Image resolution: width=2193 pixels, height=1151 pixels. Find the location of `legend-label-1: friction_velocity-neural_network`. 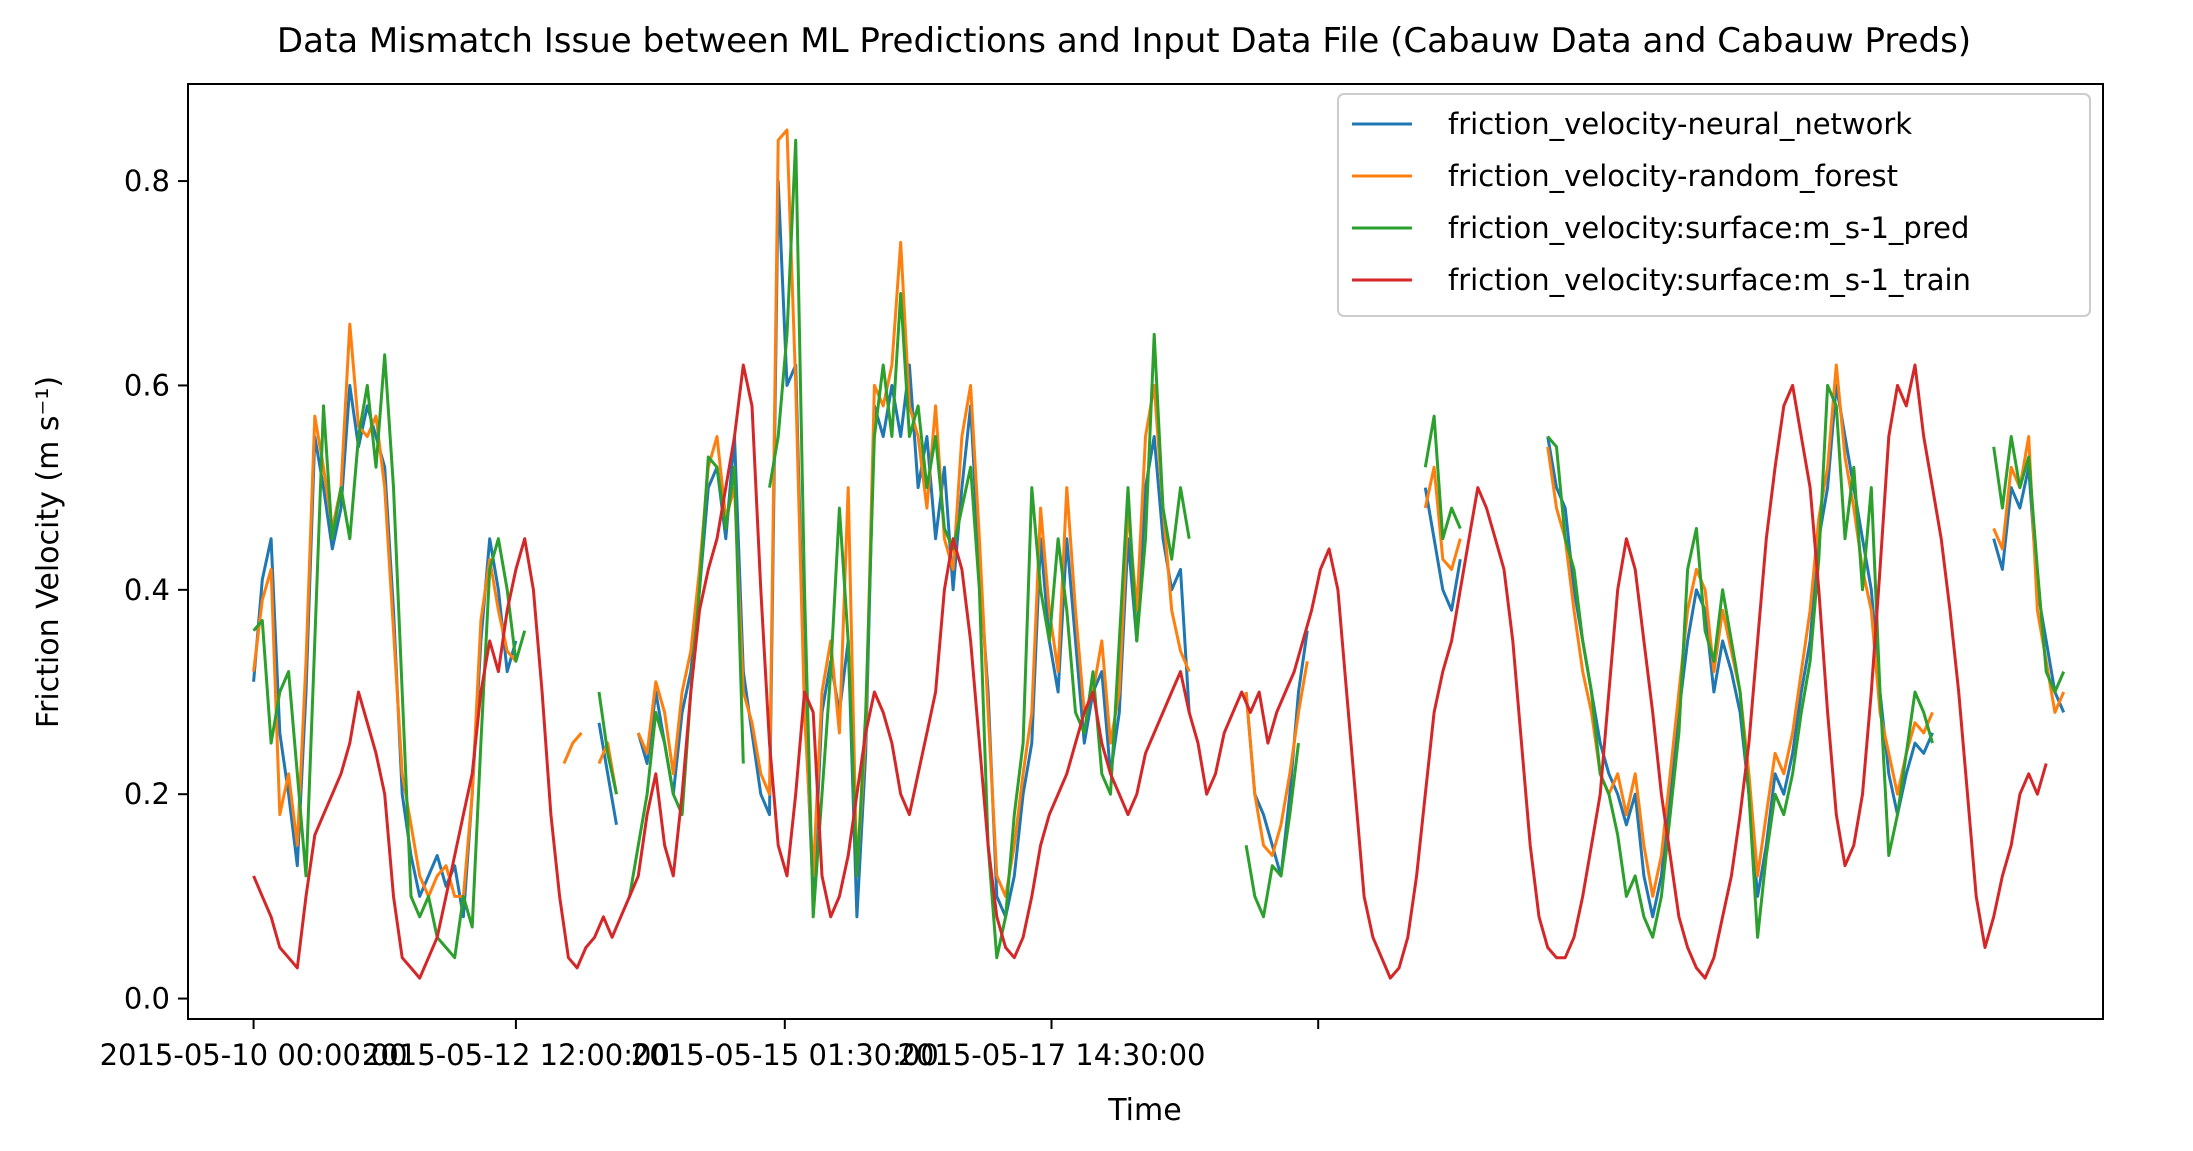

legend-label-1: friction_velocity-neural_network is located at coordinates (1680, 124).